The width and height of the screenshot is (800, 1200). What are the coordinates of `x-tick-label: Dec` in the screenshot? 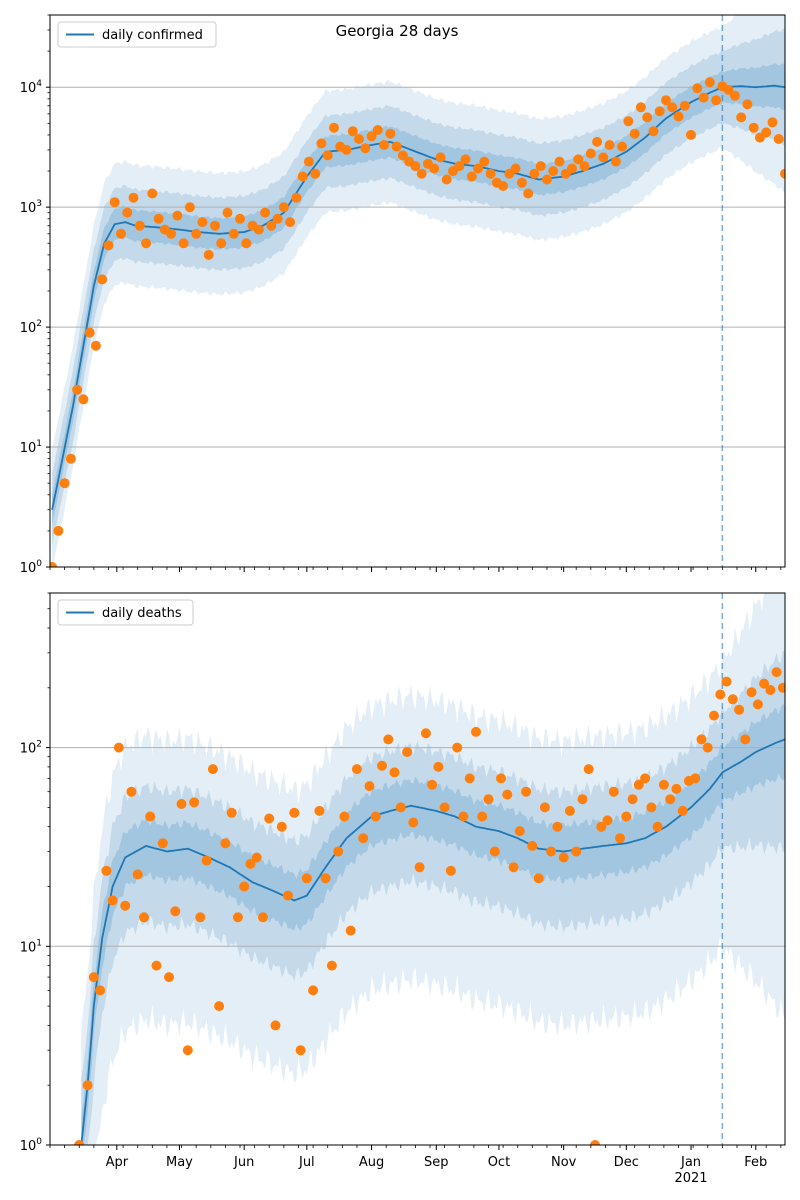 It's located at (626, 1162).